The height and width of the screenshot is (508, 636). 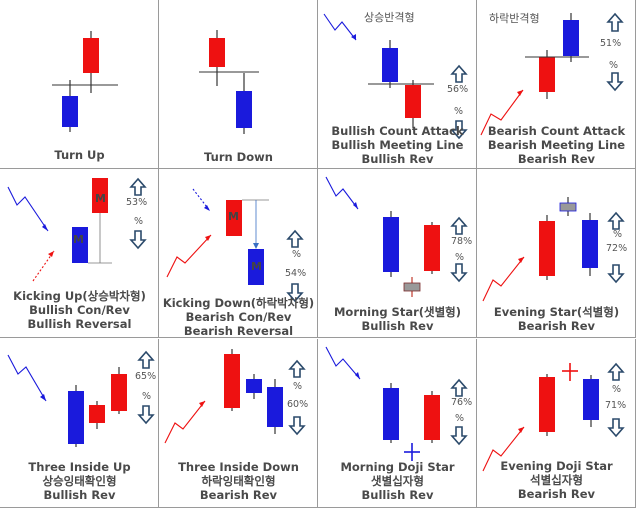 I want to click on pattern-name-korean: 하락잉태확인형, so click(x=238, y=481).